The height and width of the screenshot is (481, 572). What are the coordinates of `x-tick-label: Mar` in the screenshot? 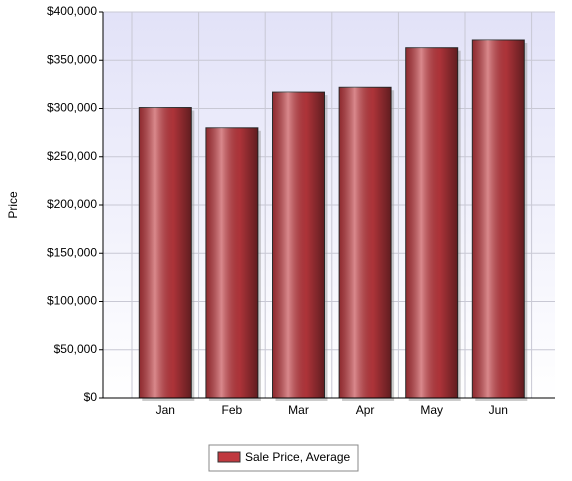 It's located at (298, 410).